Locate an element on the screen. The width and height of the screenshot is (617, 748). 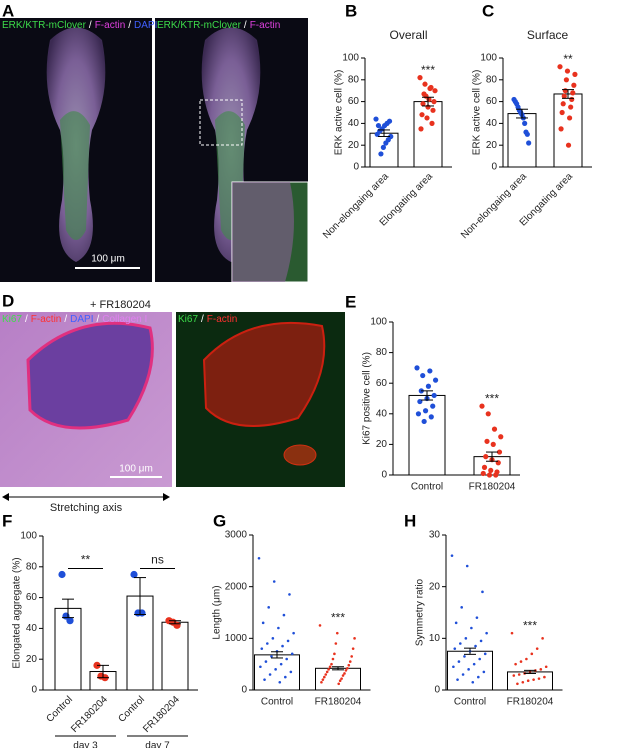
label-part: DAPI is located at coordinates (145, 25).